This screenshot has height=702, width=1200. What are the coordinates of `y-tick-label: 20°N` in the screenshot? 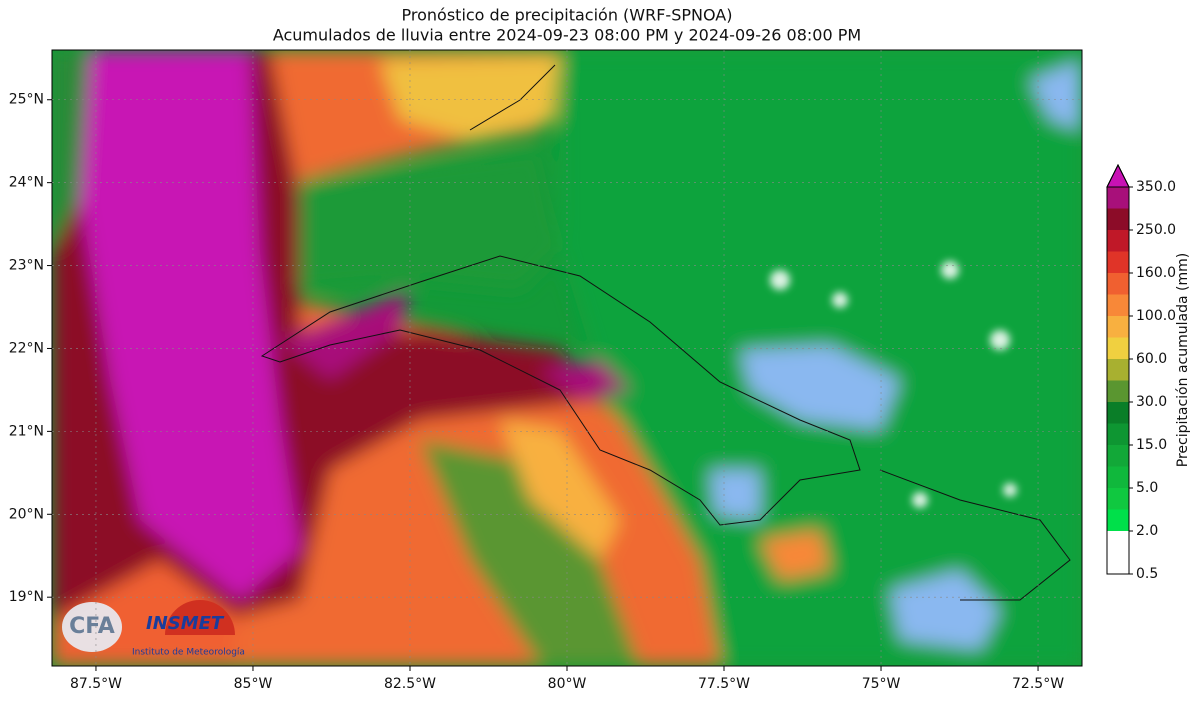 It's located at (26, 514).